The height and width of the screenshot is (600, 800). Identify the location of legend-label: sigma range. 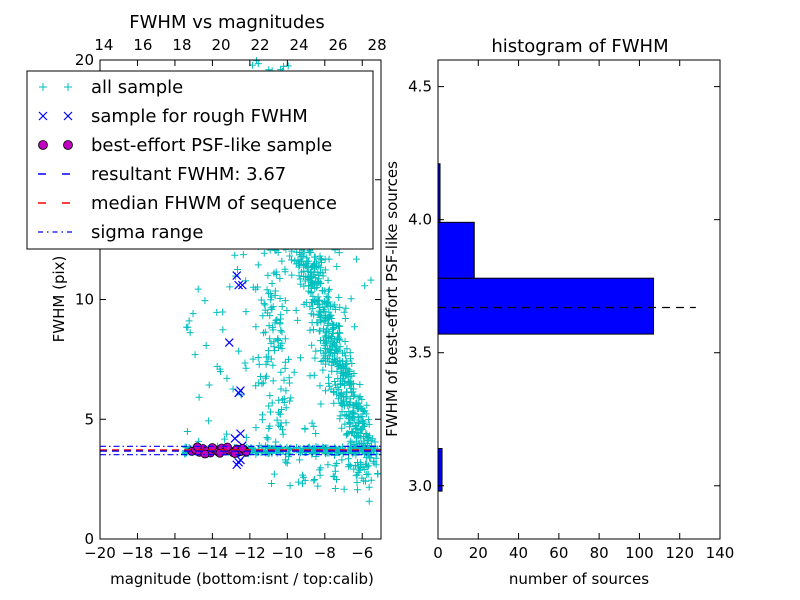
(147, 232).